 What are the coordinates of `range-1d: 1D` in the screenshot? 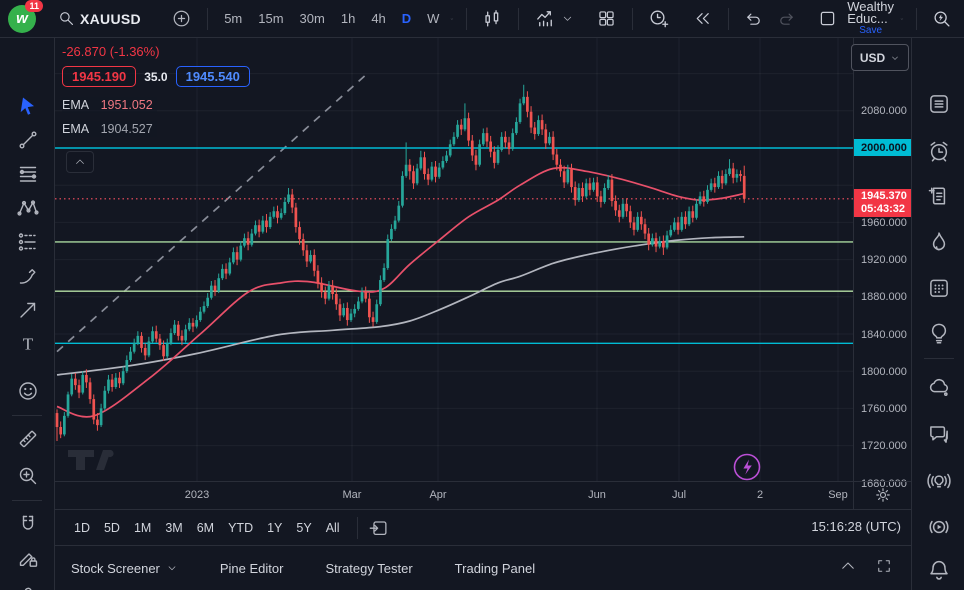 It's located at (82, 527).